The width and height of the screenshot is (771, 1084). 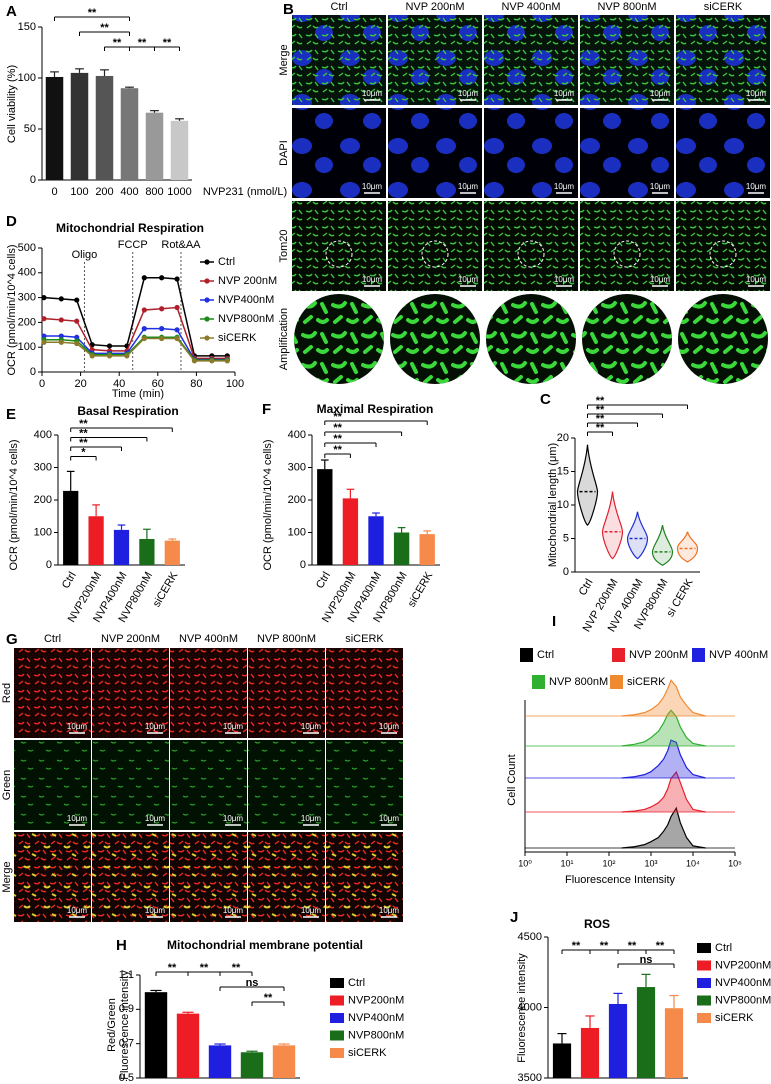 I want to click on y-axis-label: Fluorescence intensity, so click(x=522, y=1008).